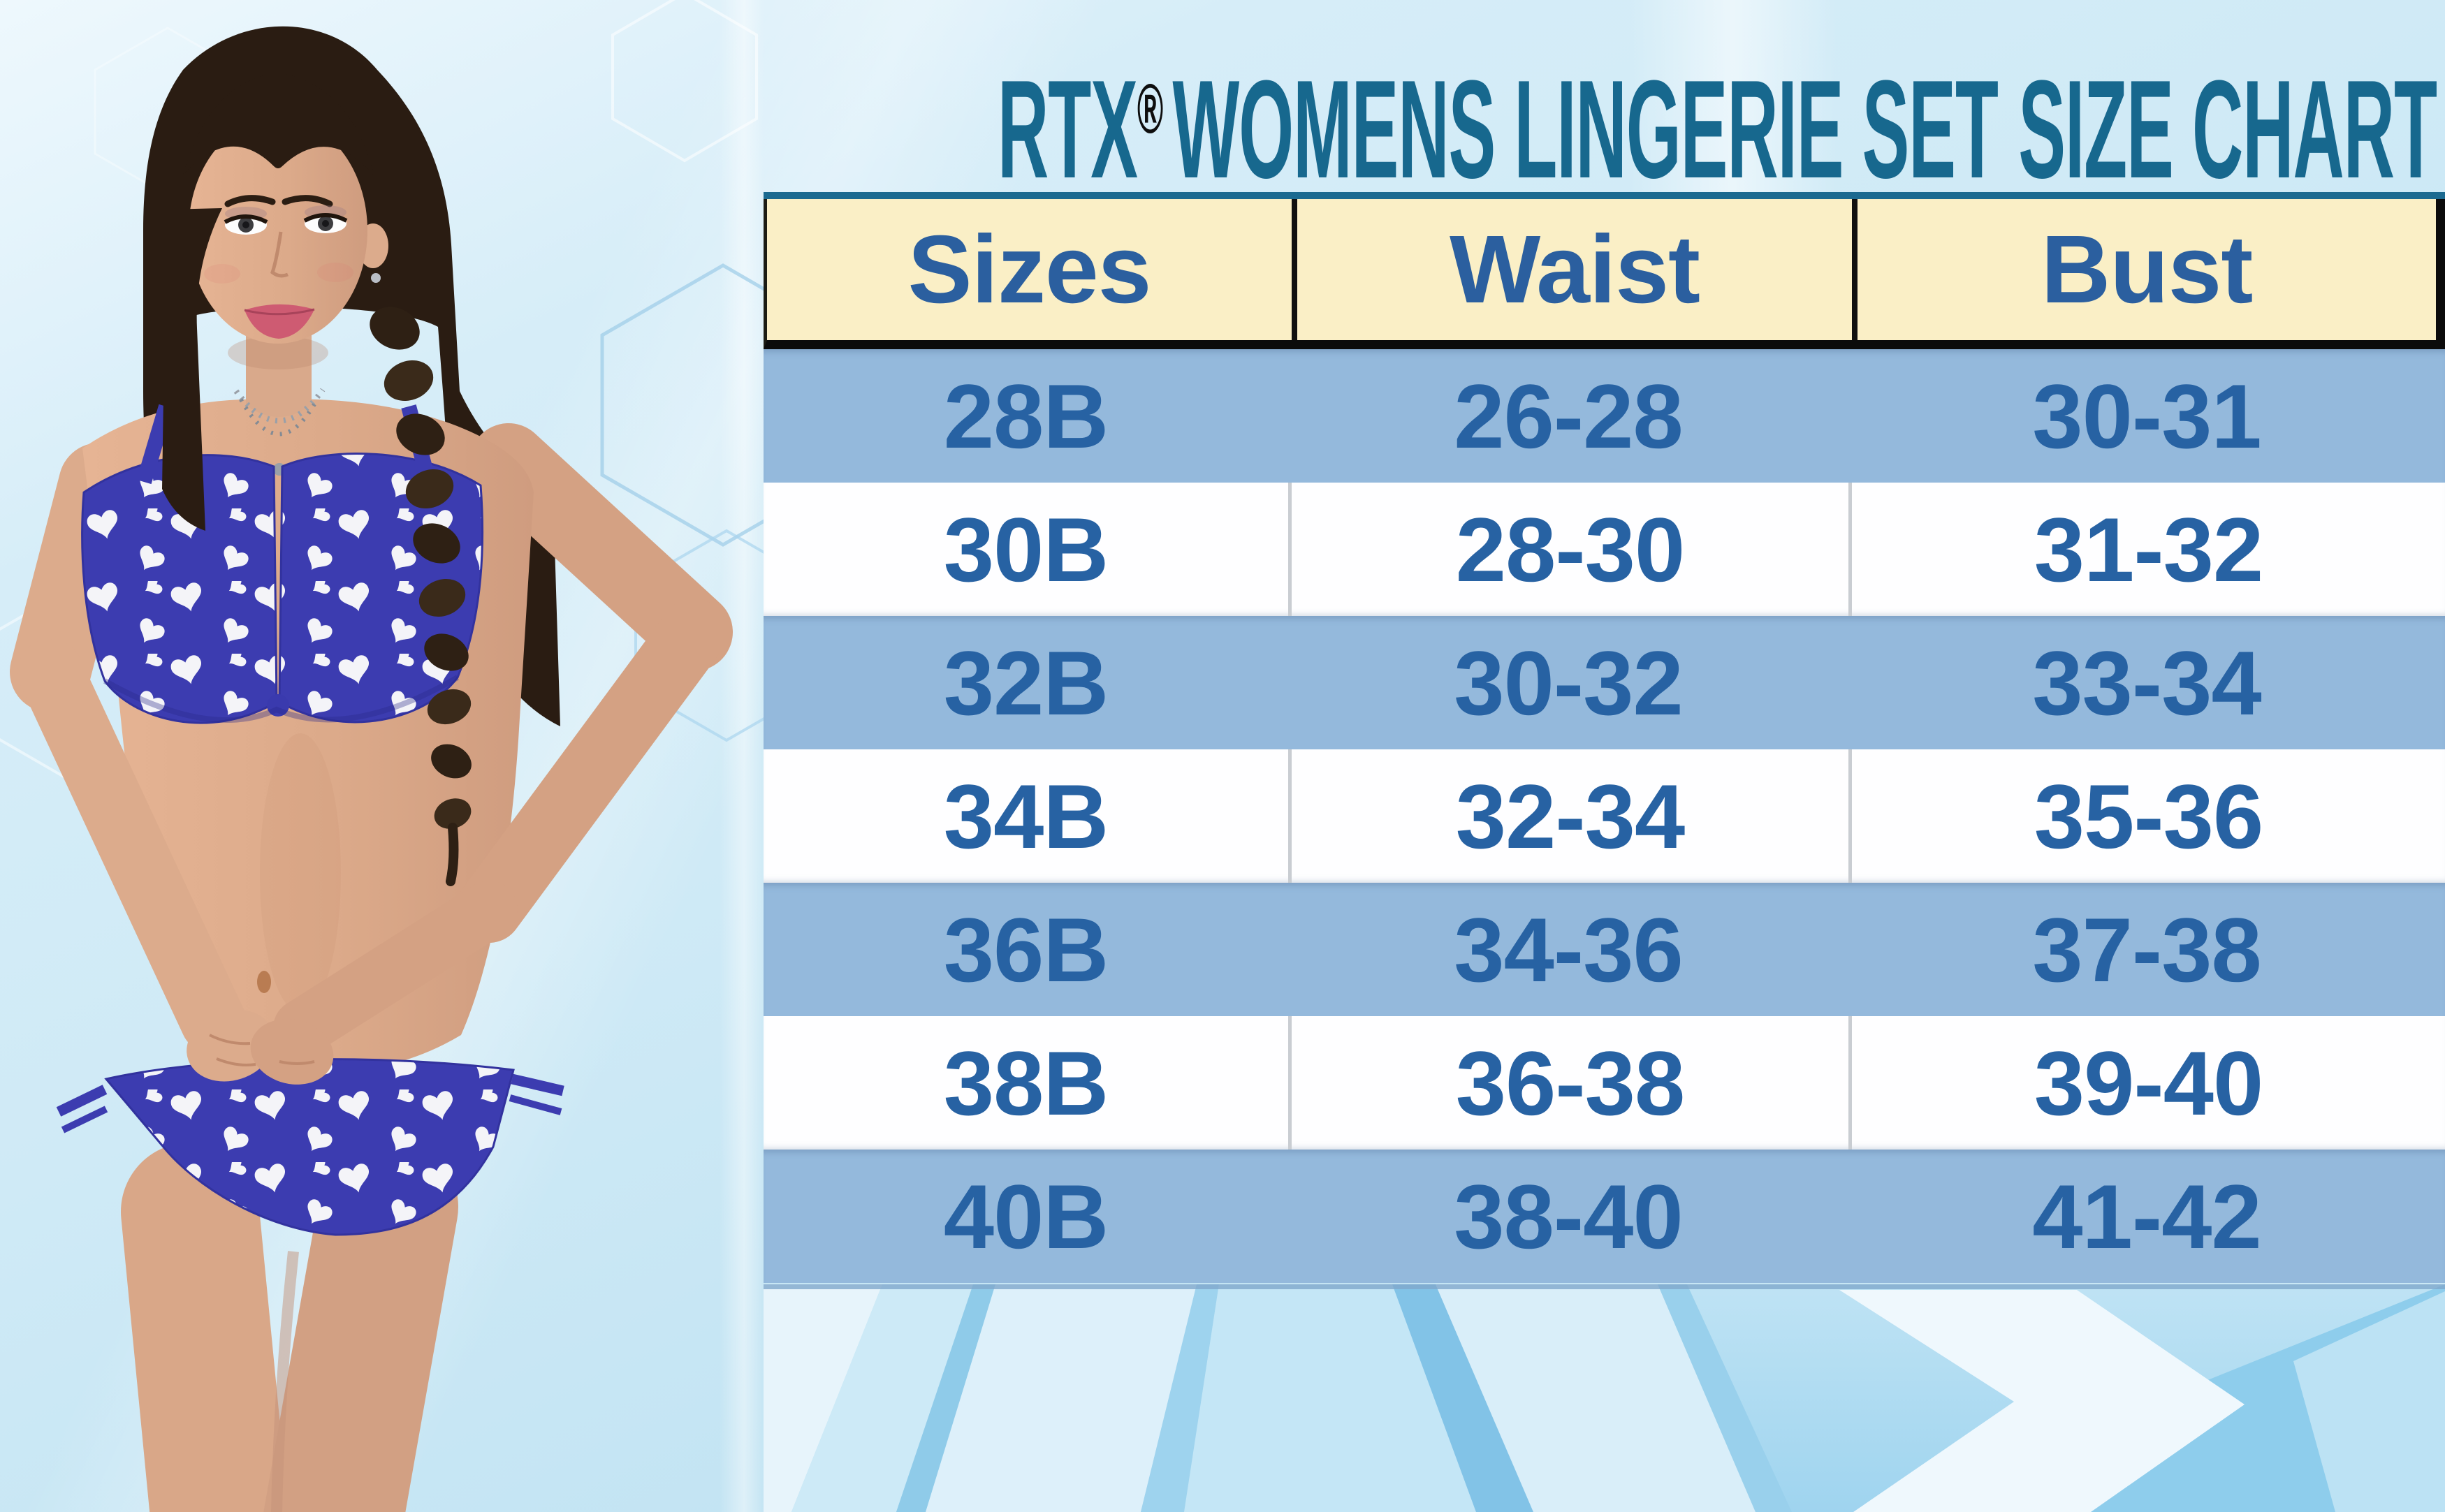  What do you see at coordinates (279, 369) in the screenshot?
I see `model-neck` at bounding box center [279, 369].